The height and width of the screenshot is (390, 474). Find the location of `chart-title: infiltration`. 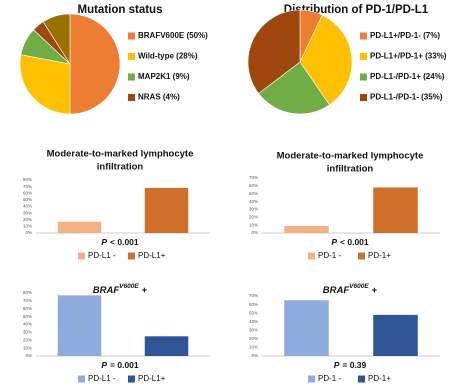

chart-title: infiltration is located at coordinates (120, 167).